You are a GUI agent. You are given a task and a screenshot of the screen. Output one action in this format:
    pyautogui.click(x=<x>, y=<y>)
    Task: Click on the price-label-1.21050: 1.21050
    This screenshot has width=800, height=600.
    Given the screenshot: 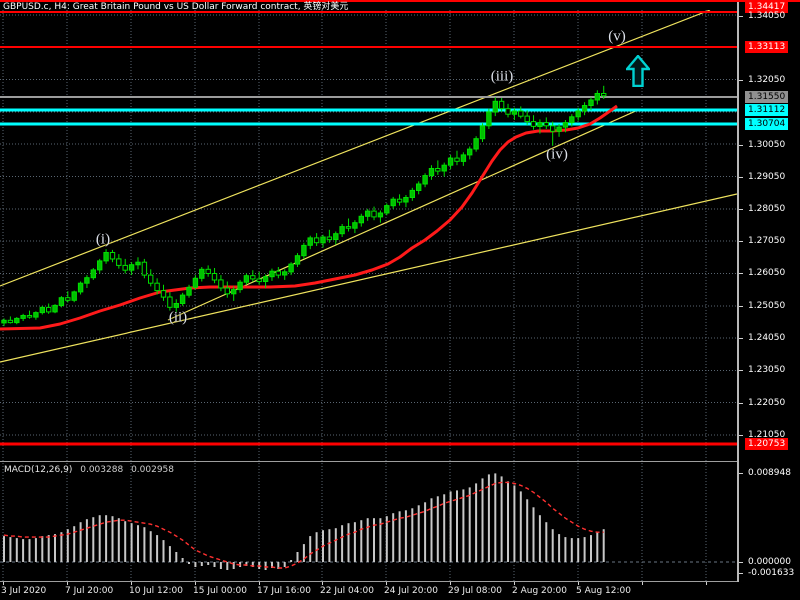 What is the action you would take?
    pyautogui.click(x=767, y=435)
    